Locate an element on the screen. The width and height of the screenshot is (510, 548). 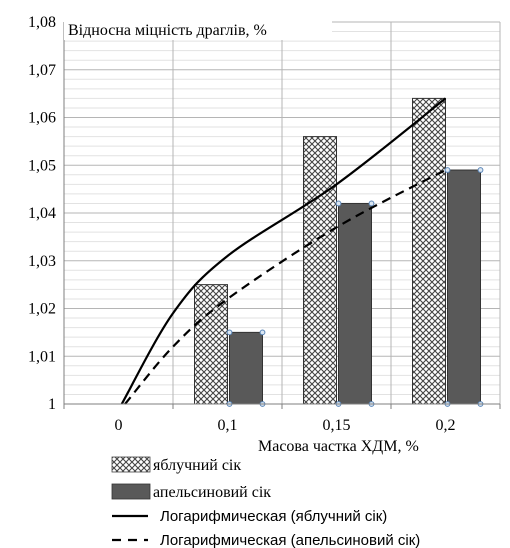
legend-item-orange-juice: апельсиновий сік is located at coordinates (191, 492).